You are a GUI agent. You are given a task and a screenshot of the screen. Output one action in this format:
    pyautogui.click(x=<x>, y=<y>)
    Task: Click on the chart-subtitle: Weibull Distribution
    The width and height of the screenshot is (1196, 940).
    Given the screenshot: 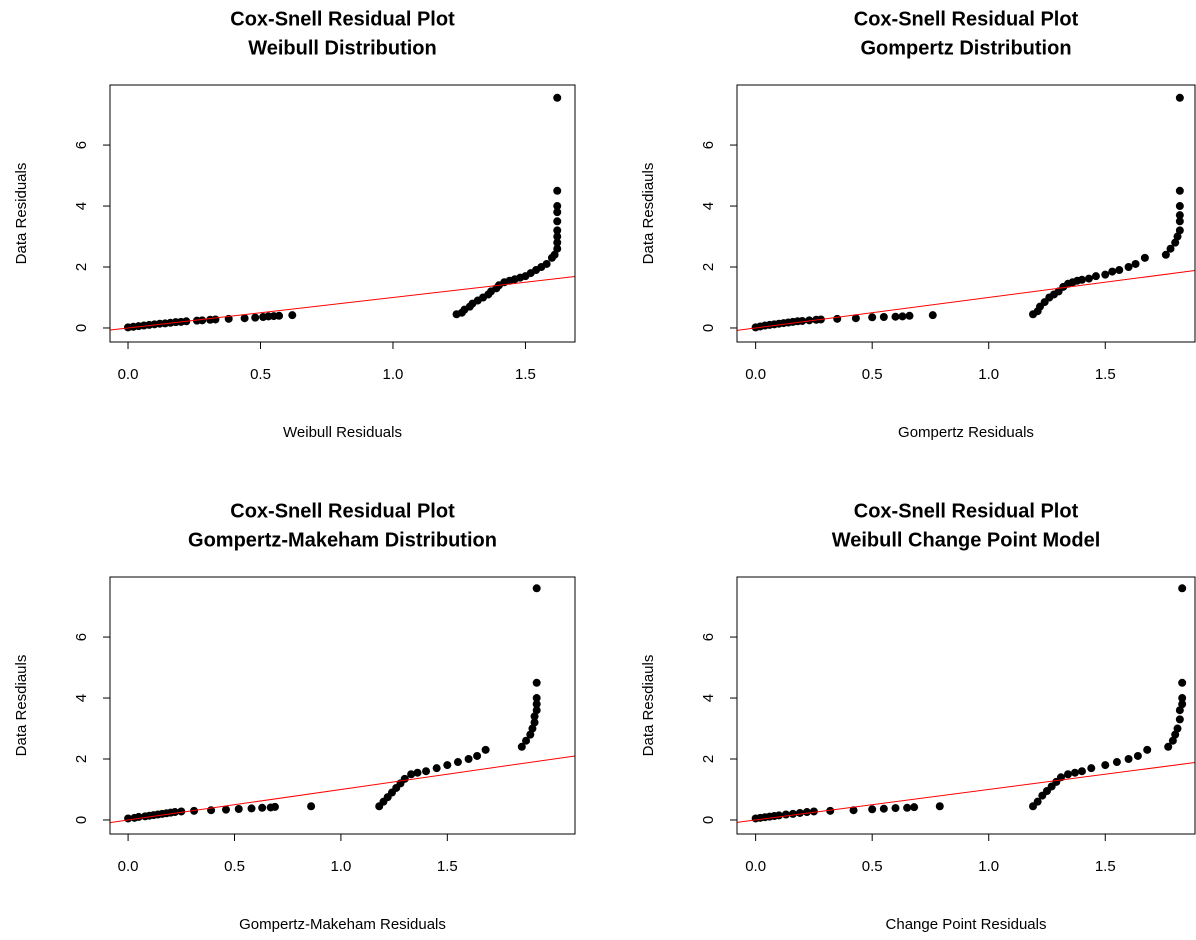 What is the action you would take?
    pyautogui.click(x=342, y=48)
    